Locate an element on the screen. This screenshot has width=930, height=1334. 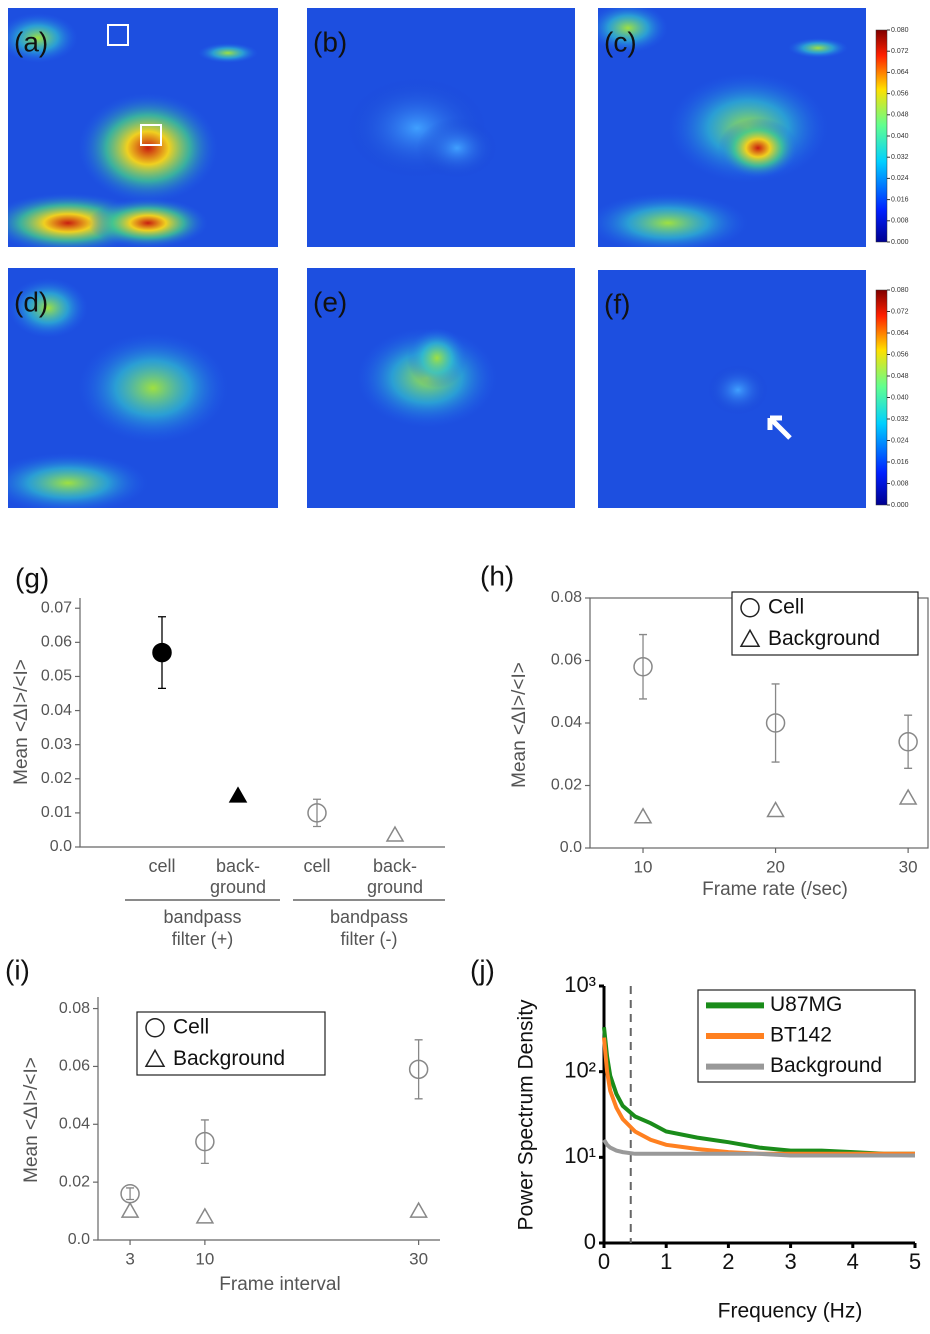
y-tick-label: 0 is located at coordinates (590, 1241).